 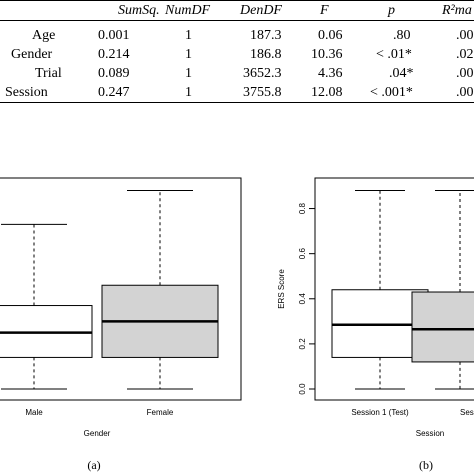 I want to click on cell-p: < .001*, so click(x=391, y=92).